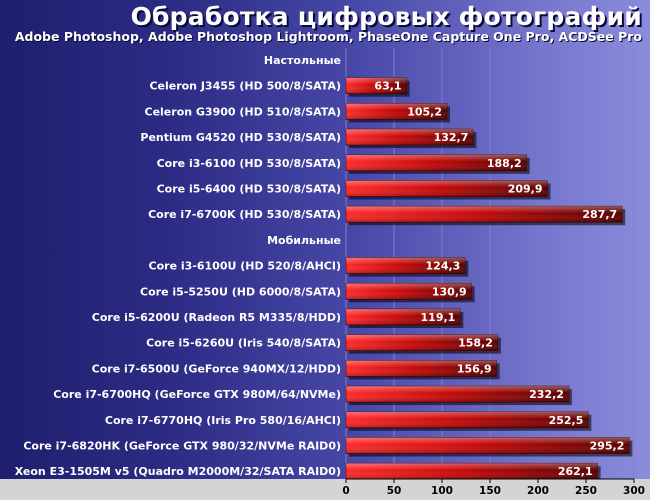  What do you see at coordinates (245, 86) in the screenshot?
I see `row-label: Celeron J3455 (HD 500/8/SATA)` at bounding box center [245, 86].